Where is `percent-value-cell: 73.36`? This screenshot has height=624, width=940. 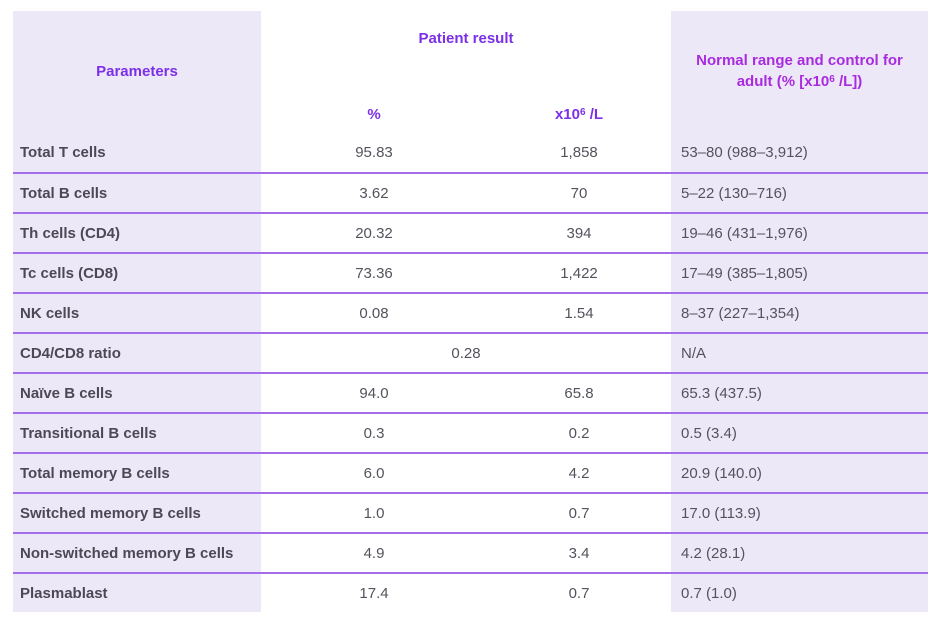
percent-value-cell: 73.36 is located at coordinates (374, 273).